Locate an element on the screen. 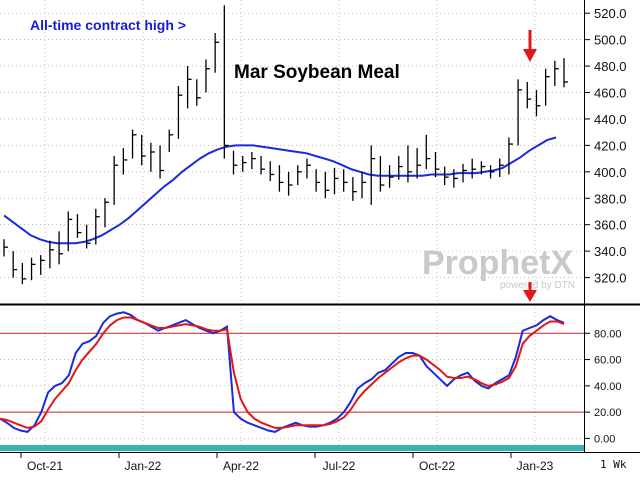 The height and width of the screenshot is (480, 640). price-tick-label: 480.0 is located at coordinates (610, 66).